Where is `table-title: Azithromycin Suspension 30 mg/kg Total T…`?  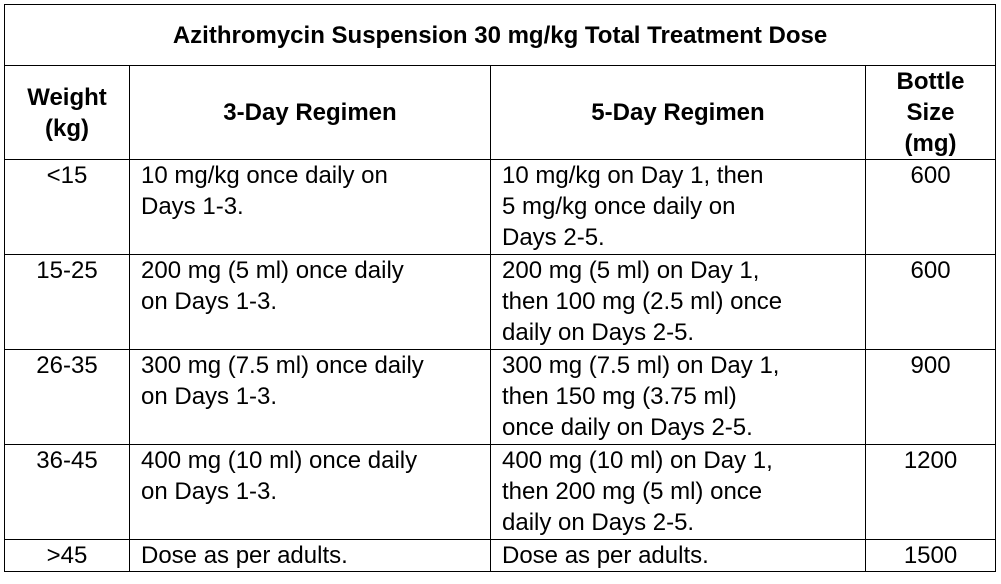
table-title: Azithromycin Suspension 30 mg/kg Total T… is located at coordinates (500, 35).